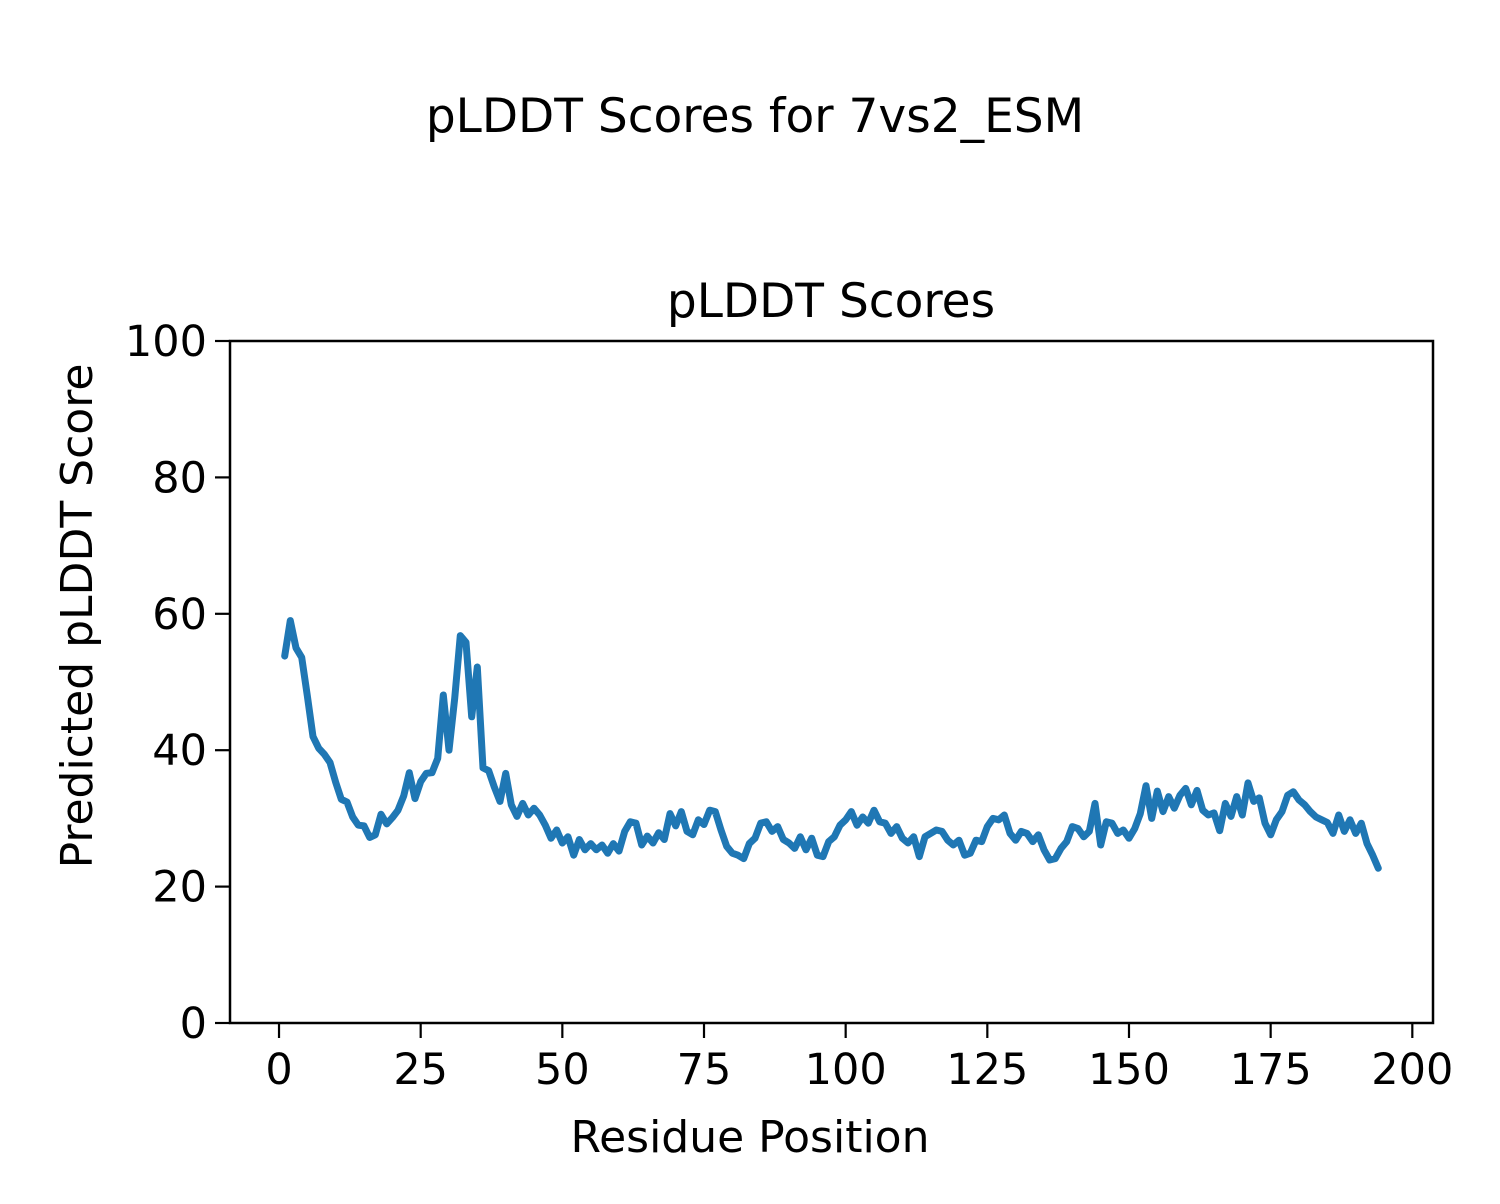  I want to click on x-tick-label: 50, so click(562, 1070).